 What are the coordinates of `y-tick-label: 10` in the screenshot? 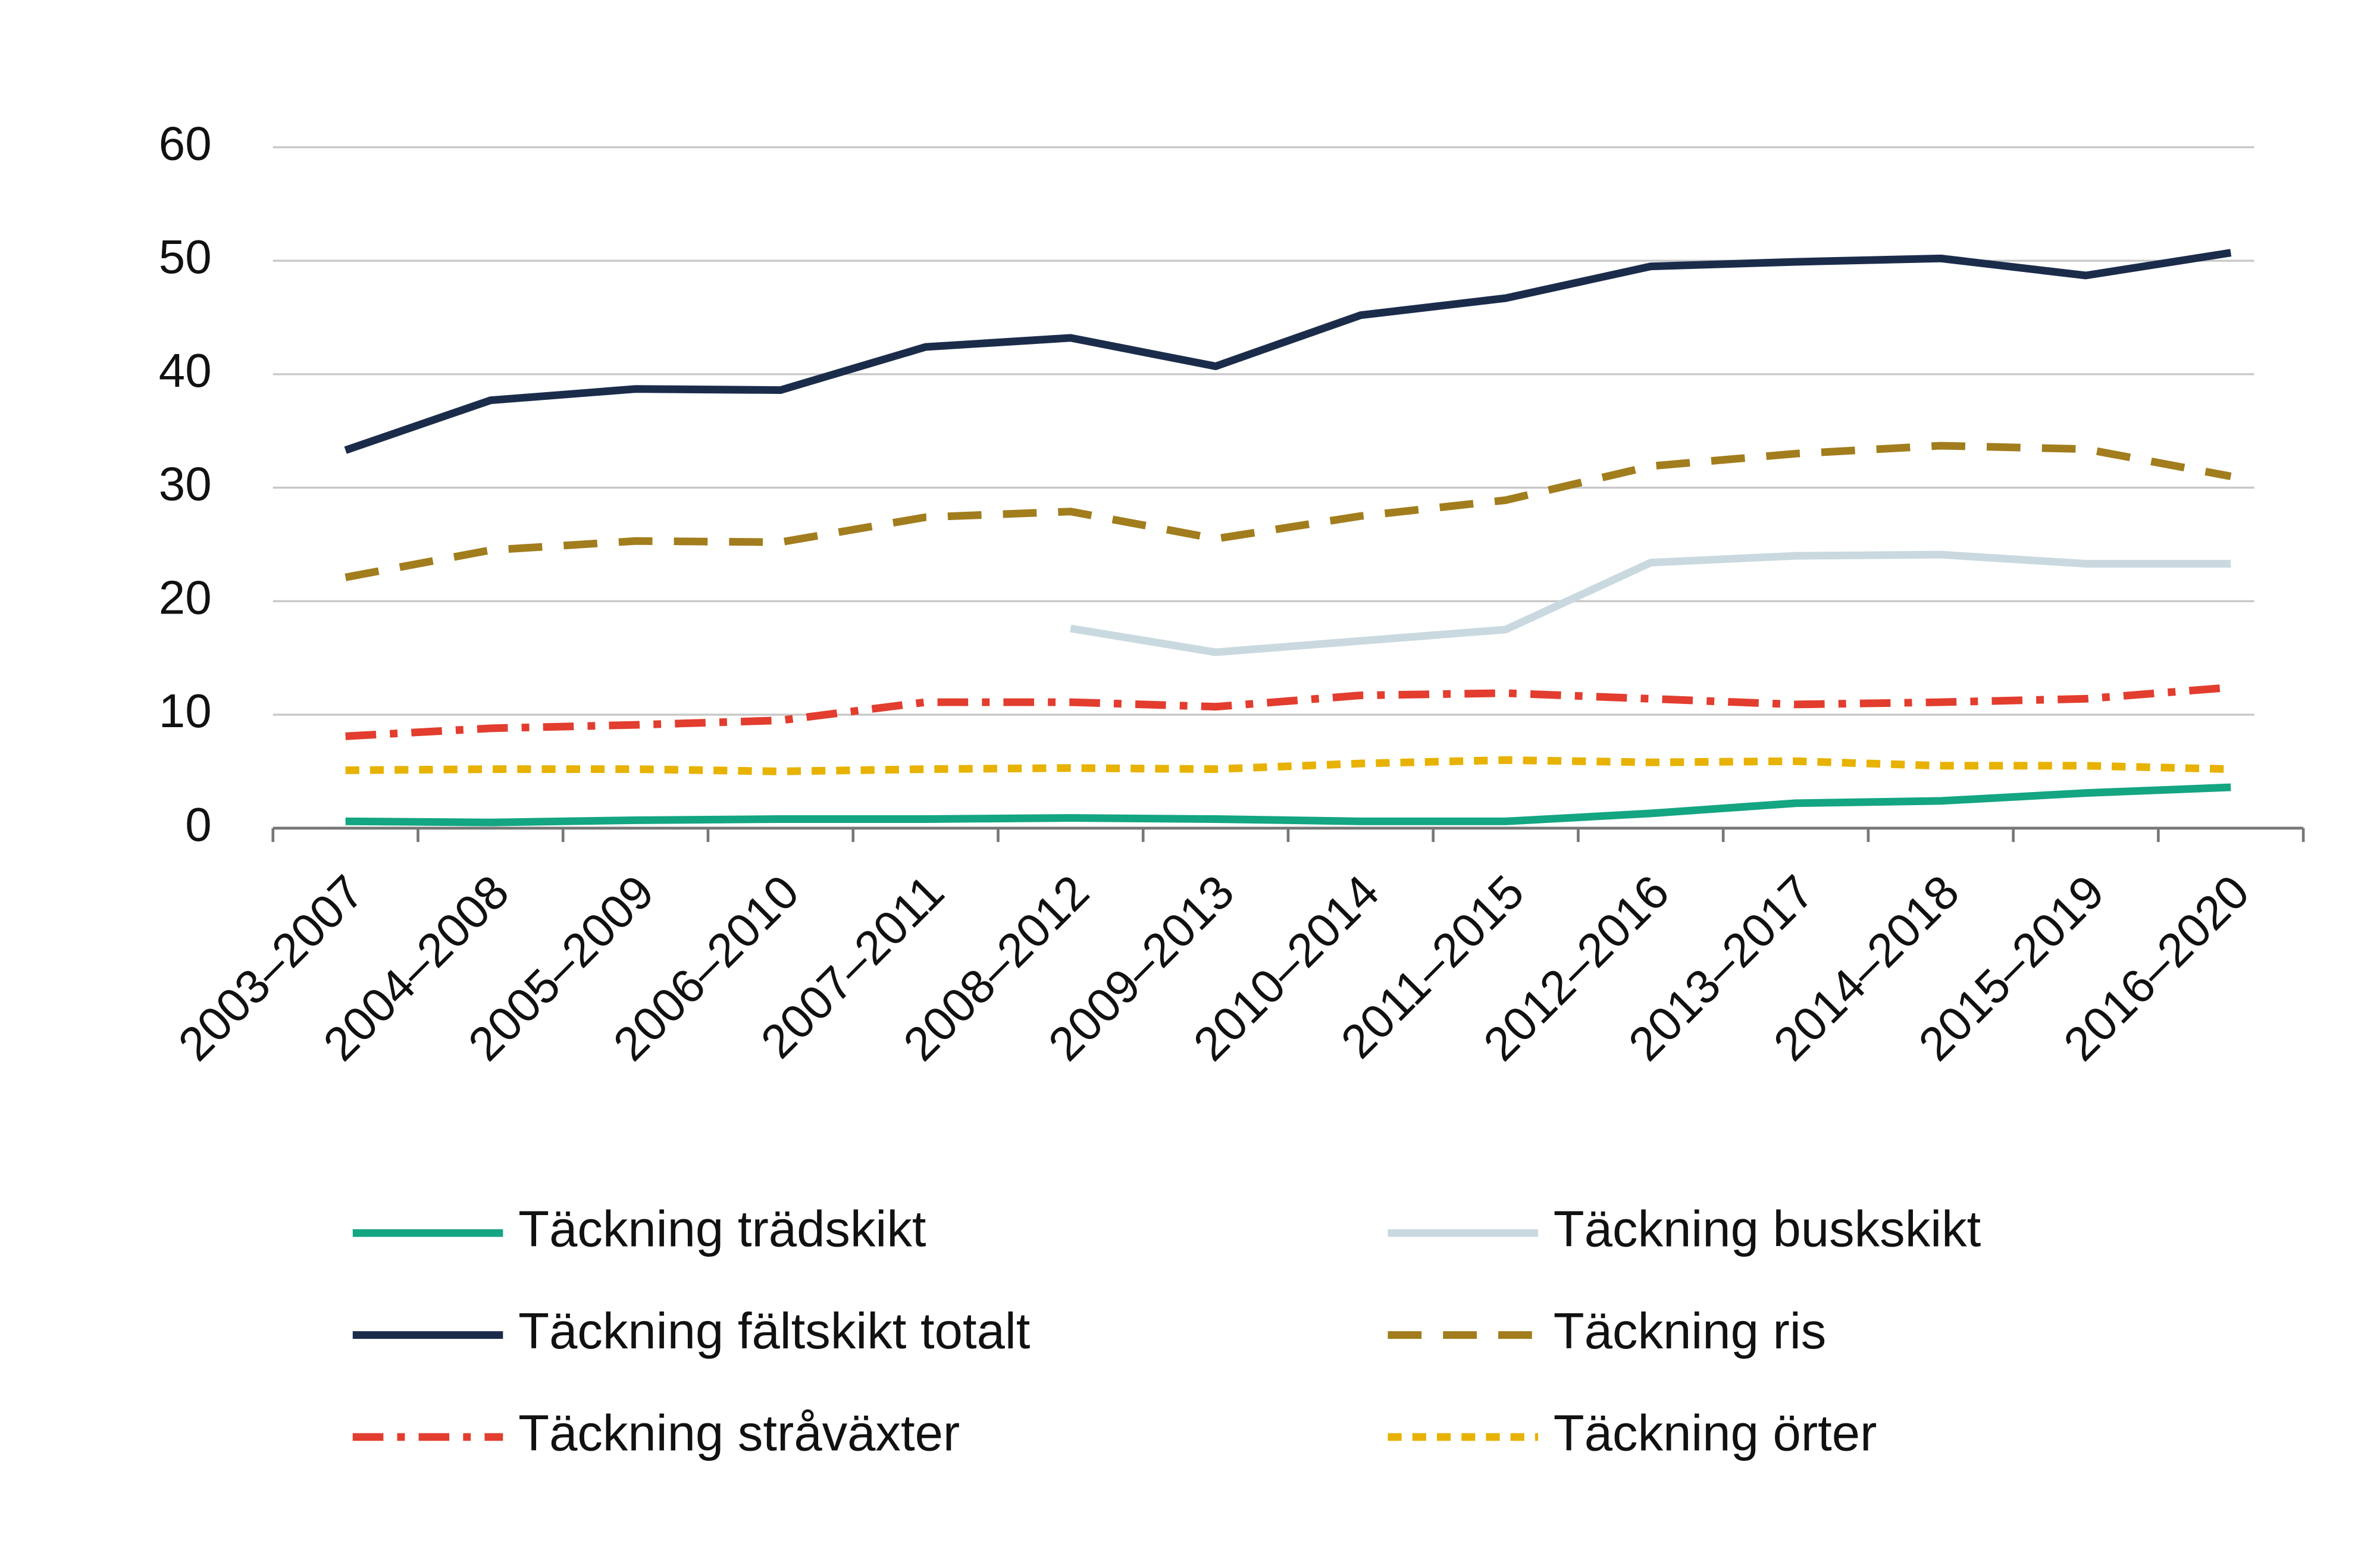 It's located at (185, 710).